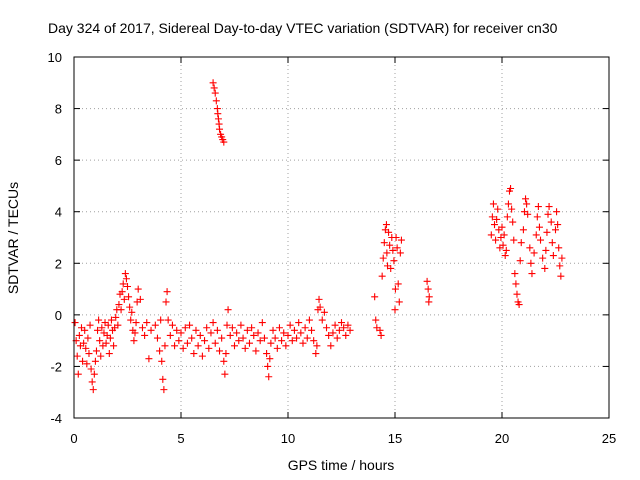 The image size is (640, 480). I want to click on x-tick-label: 25, so click(609, 438).